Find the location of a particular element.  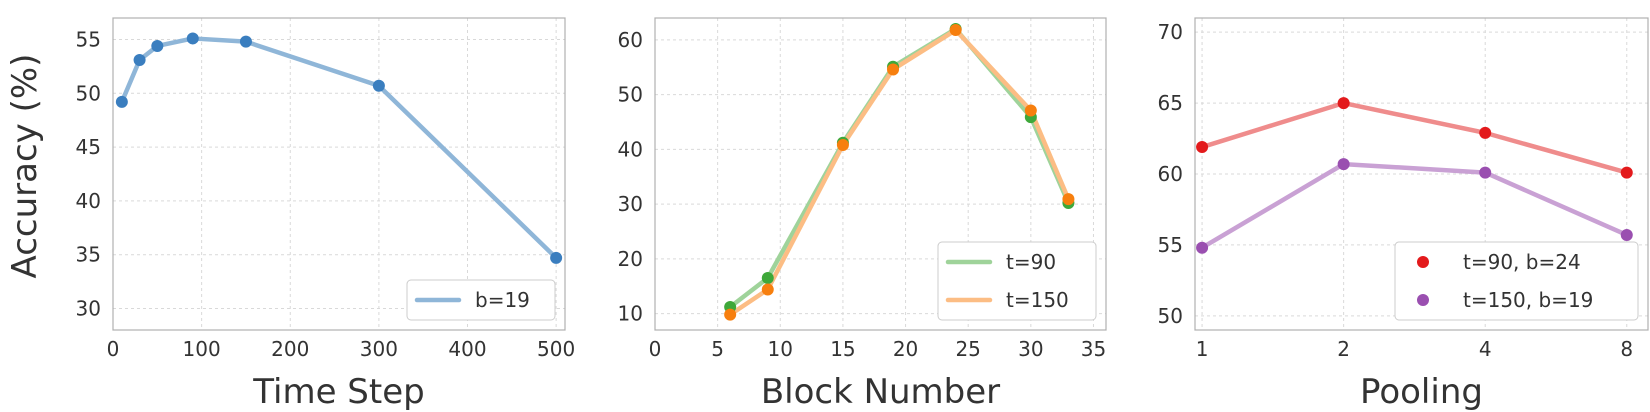

x-tick-label: 500 is located at coordinates (556, 349).